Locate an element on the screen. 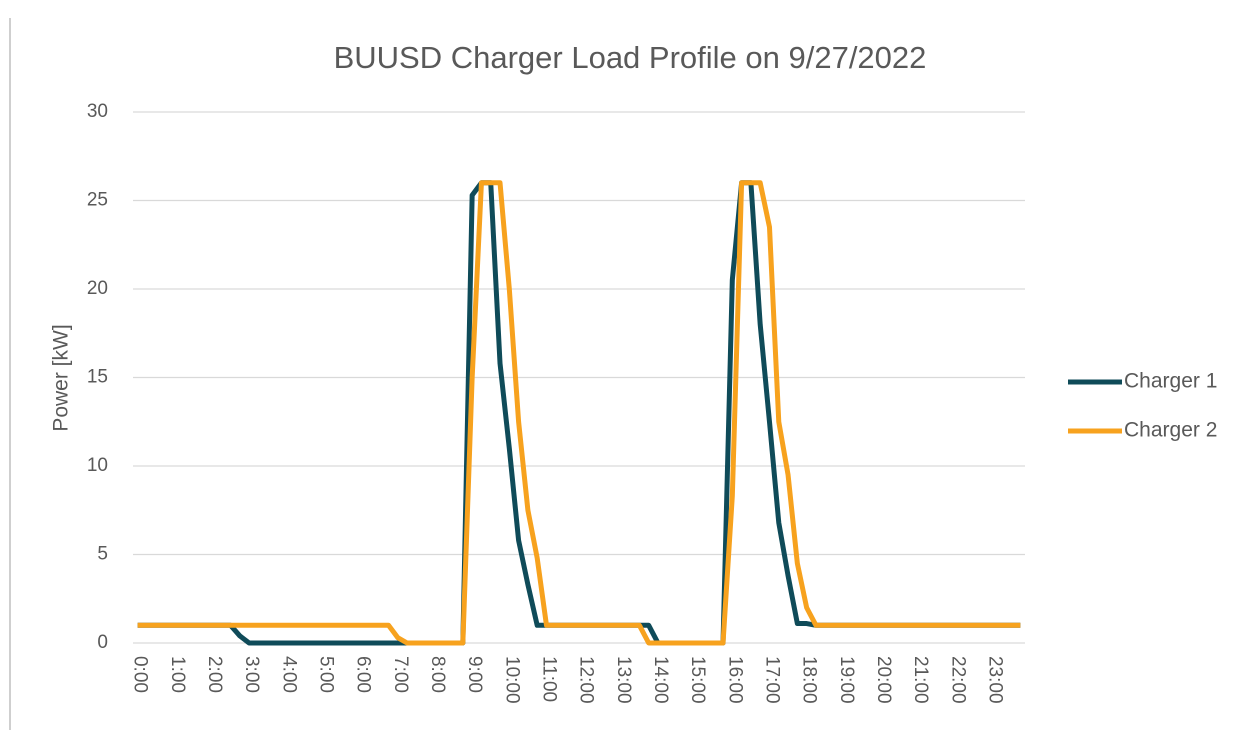 The image size is (1253, 730). x-tick-label: 15:00 is located at coordinates (697, 680).